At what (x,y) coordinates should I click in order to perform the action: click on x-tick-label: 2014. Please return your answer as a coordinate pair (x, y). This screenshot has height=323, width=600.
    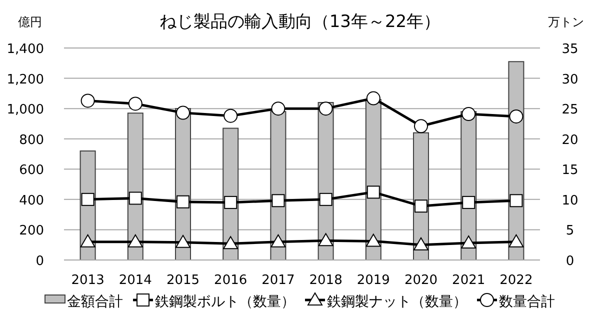
    Looking at the image, I should click on (135, 280).